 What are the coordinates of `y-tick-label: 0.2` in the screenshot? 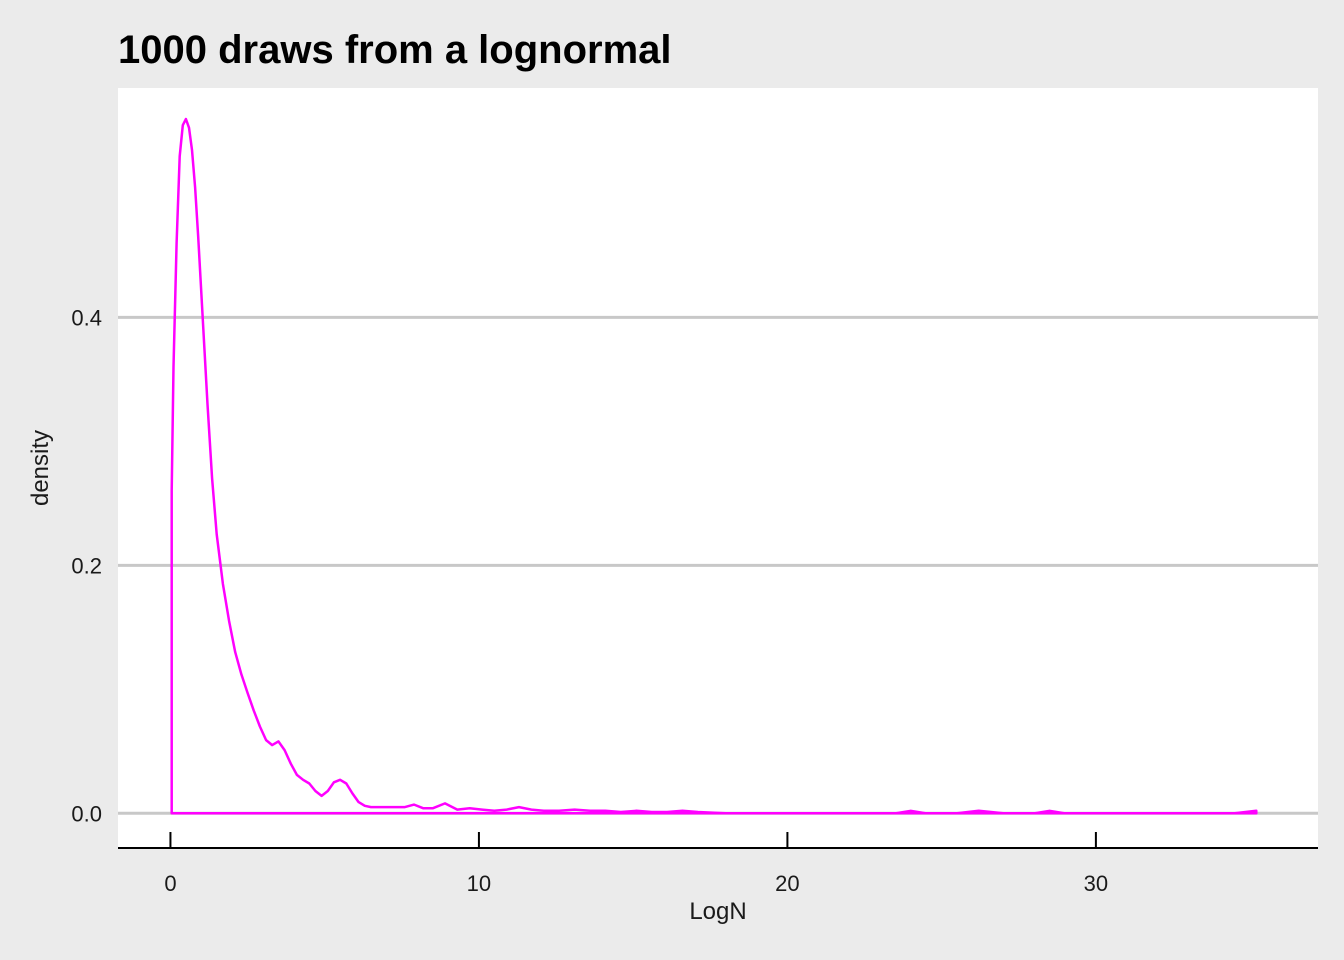 It's located at (86, 565).